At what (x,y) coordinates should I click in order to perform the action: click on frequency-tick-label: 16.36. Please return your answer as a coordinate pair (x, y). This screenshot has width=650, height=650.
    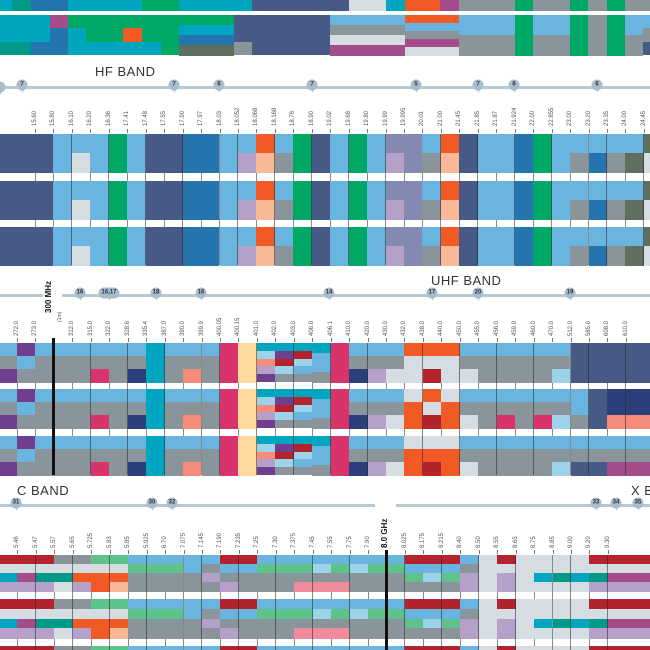
    Looking at the image, I should click on (108, 118).